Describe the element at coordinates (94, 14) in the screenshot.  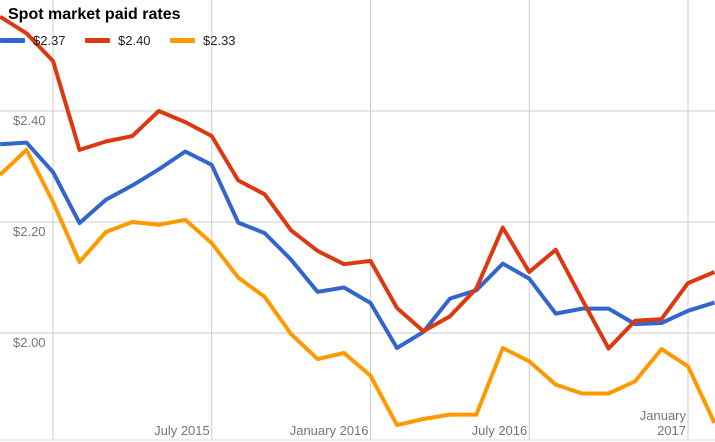
I see `chart-title: Spot market paid rates` at that location.